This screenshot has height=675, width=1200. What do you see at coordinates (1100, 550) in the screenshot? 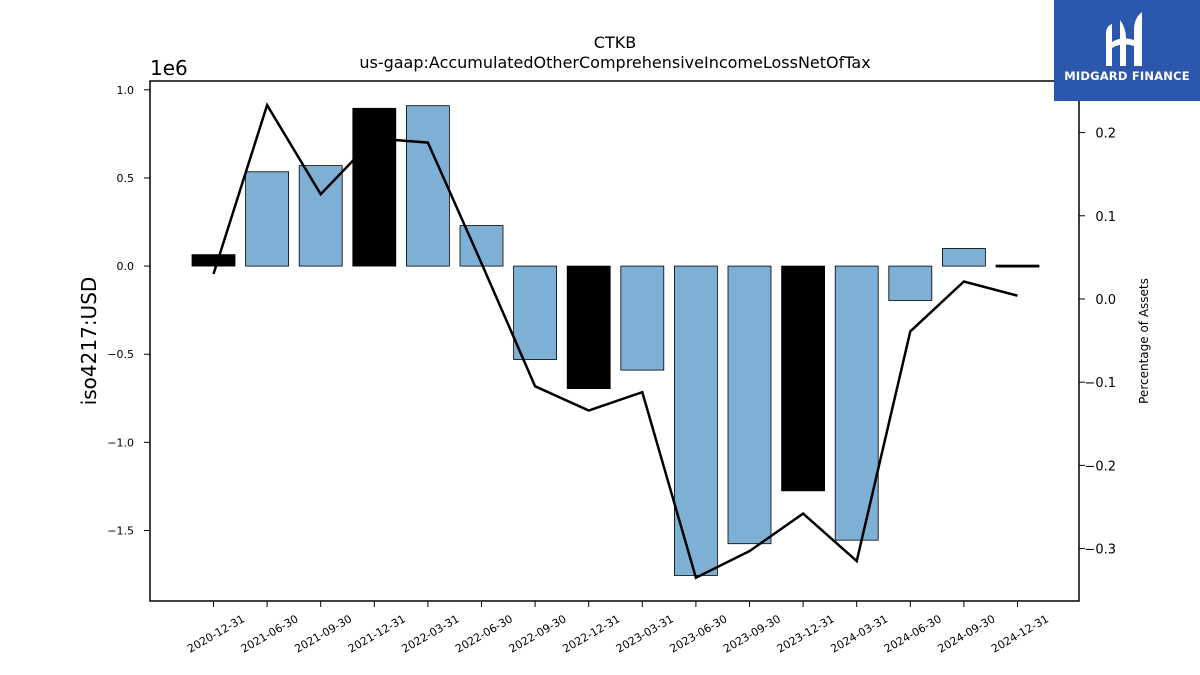
I see `y2-tick-label: −0.3` at bounding box center [1100, 550].